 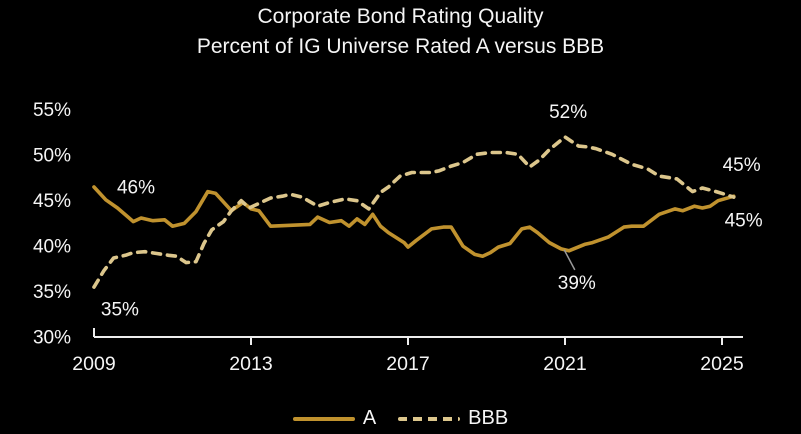 What do you see at coordinates (120, 309) in the screenshot?
I see `annotation-1-35pct: 35%` at bounding box center [120, 309].